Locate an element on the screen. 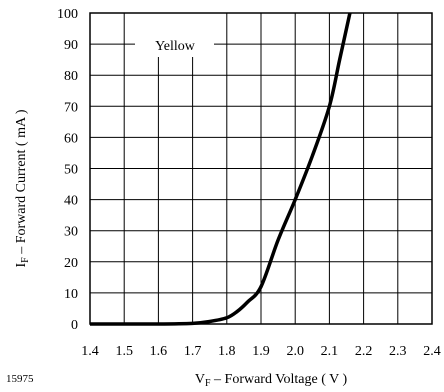  y-tick-label: 20 is located at coordinates (71, 263).